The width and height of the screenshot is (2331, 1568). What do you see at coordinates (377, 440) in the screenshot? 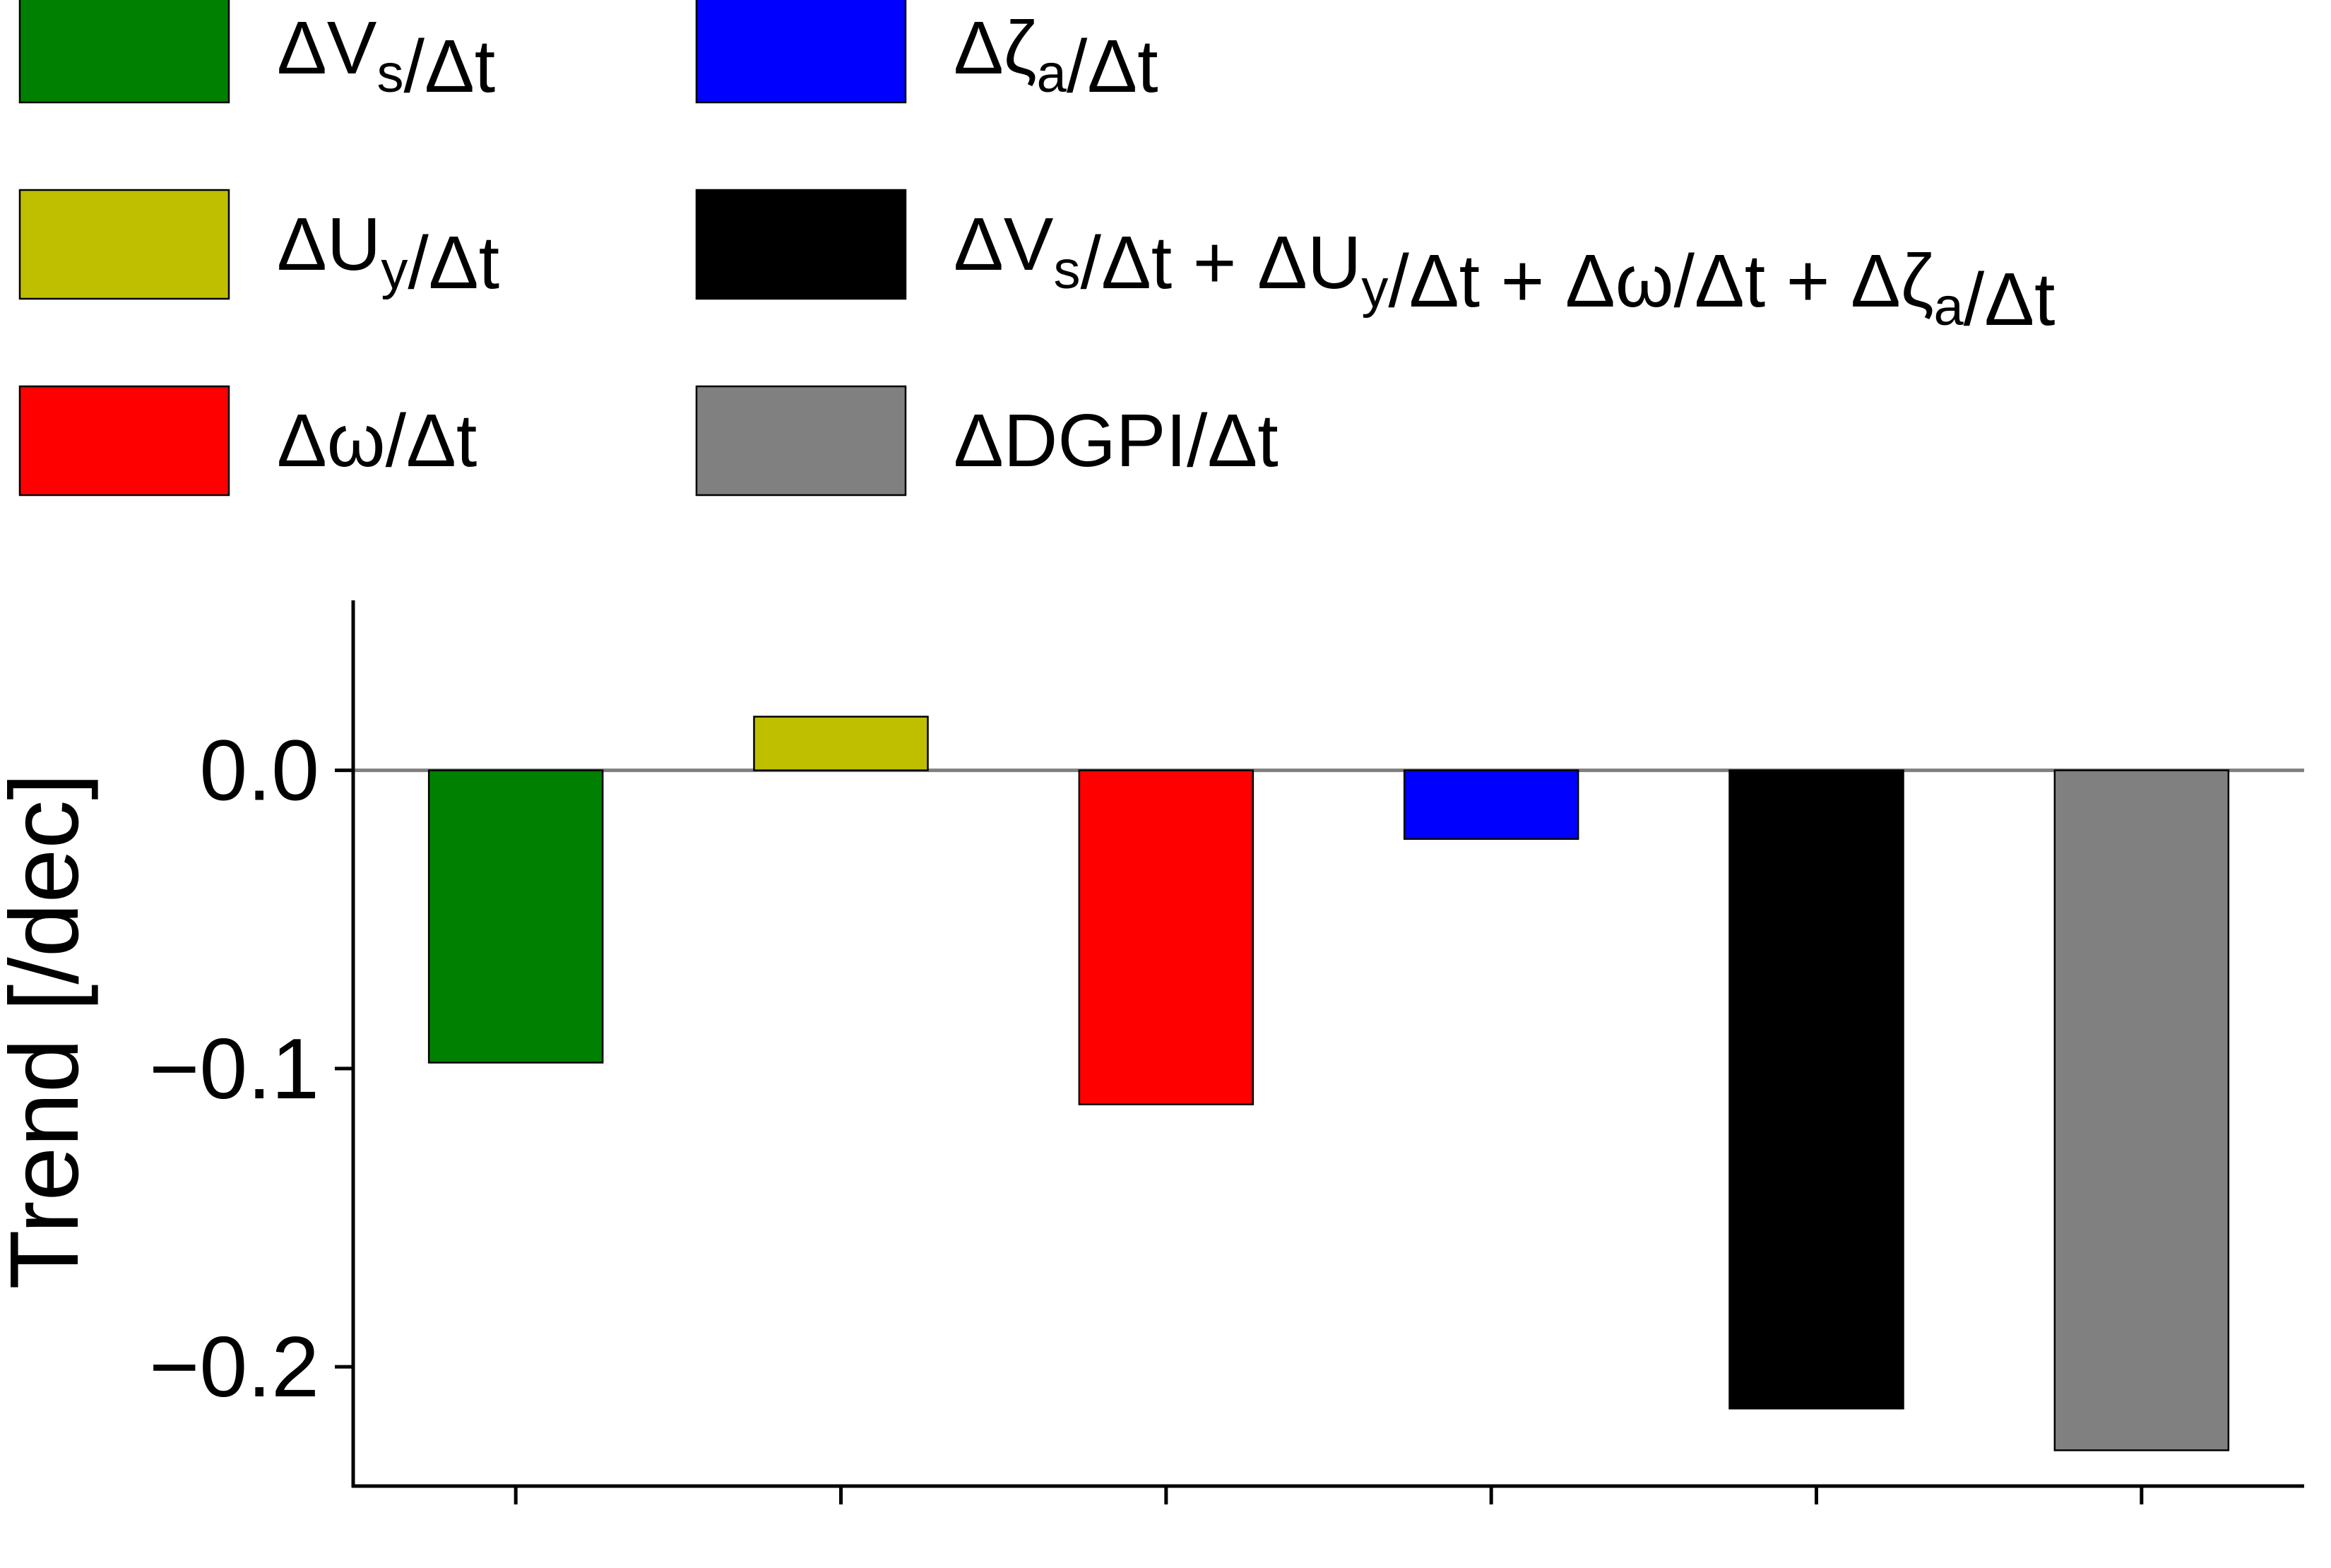
I see `legend-label: Δω/Δt` at bounding box center [377, 440].